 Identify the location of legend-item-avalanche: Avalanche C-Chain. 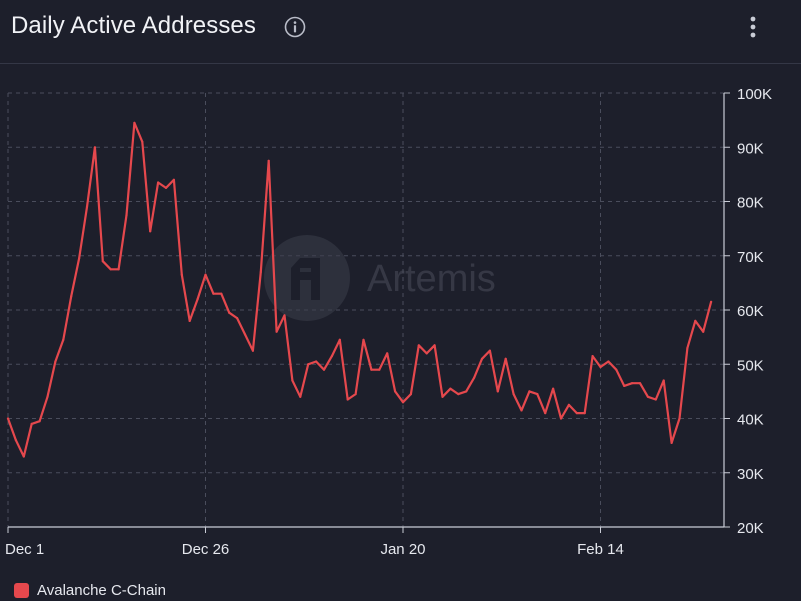
(90, 590).